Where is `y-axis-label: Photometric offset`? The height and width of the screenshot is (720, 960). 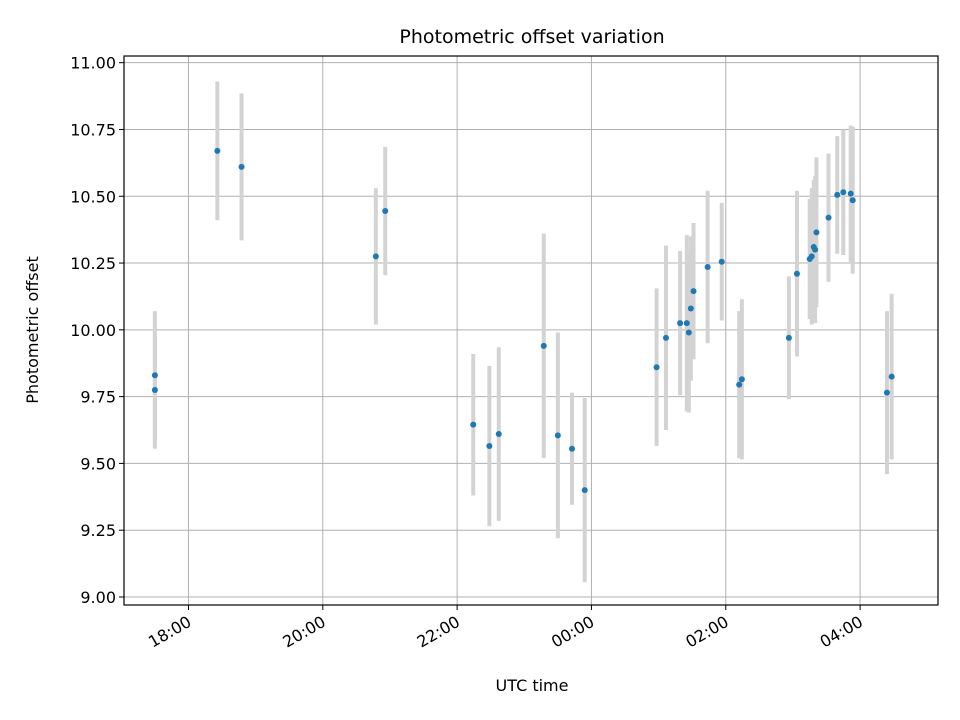 y-axis-label: Photometric offset is located at coordinates (32, 330).